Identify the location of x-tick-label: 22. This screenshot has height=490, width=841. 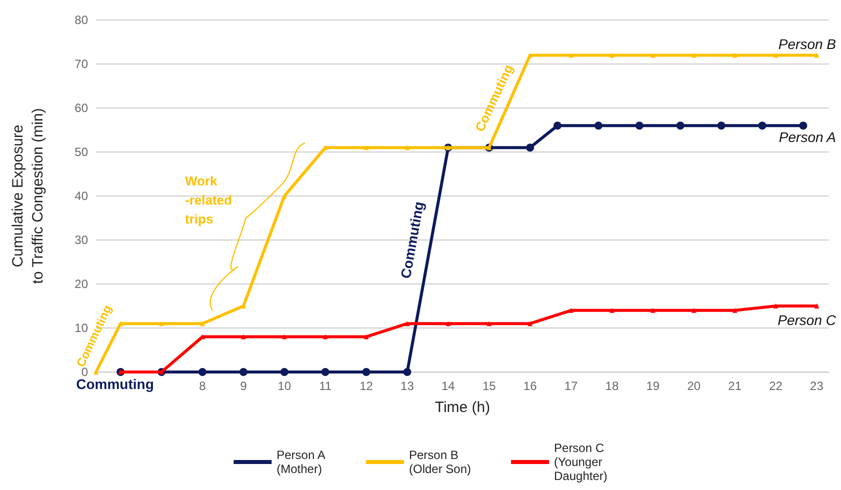
(776, 386).